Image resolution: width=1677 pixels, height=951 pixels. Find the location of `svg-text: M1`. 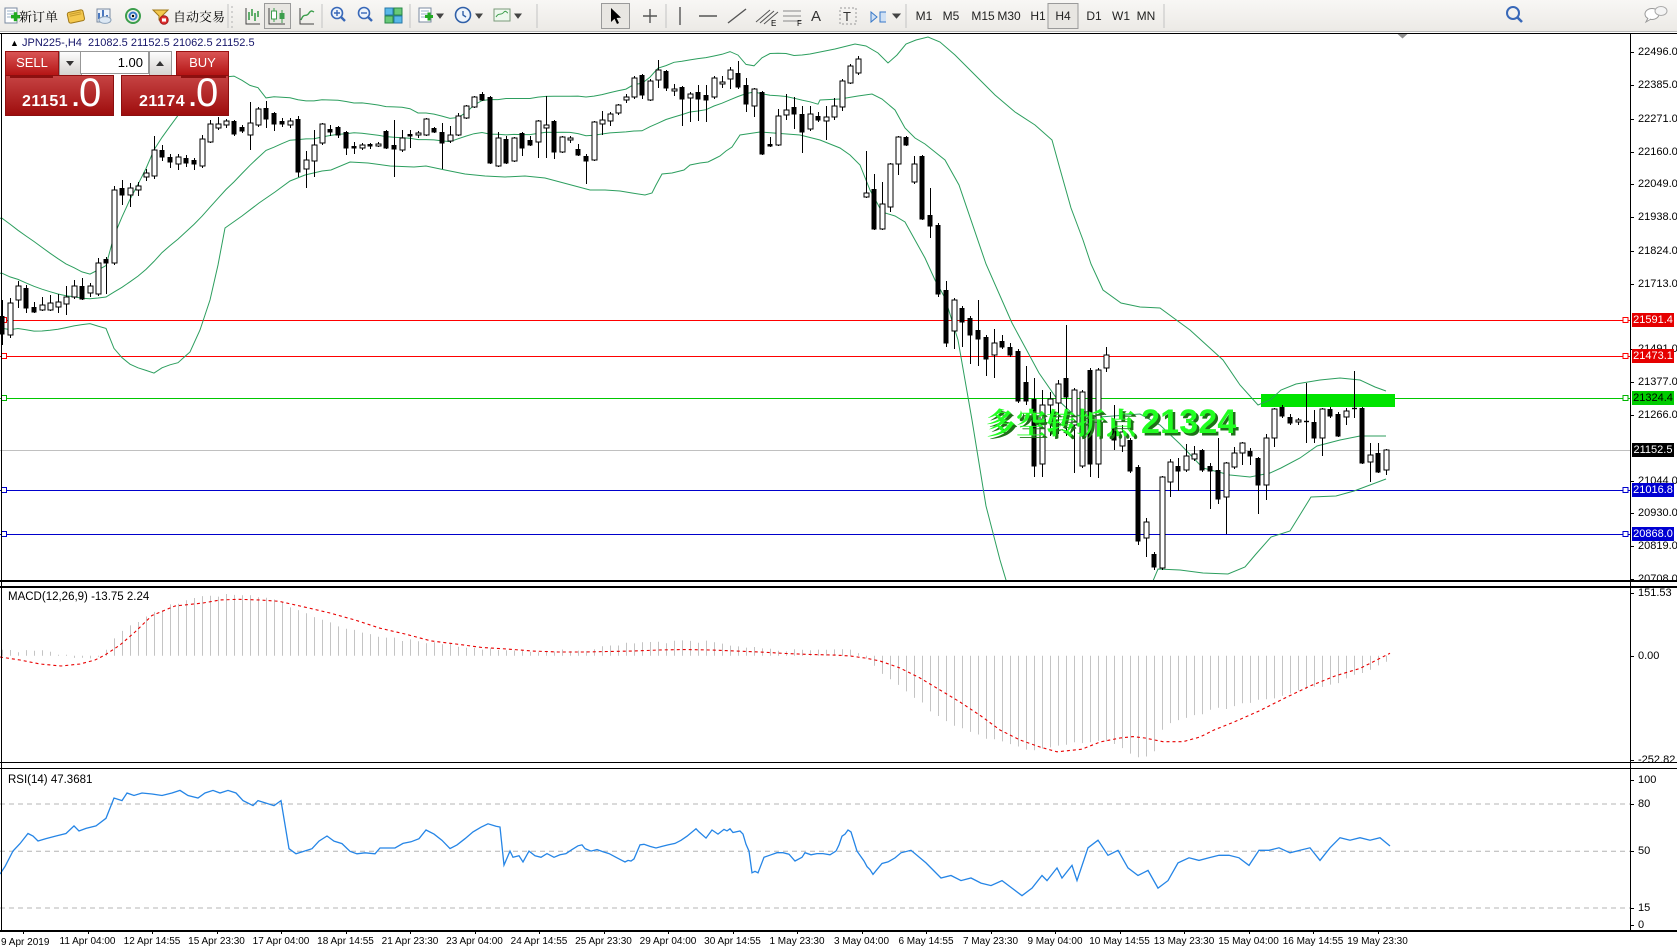

svg-text: M1 is located at coordinates (924, 16).